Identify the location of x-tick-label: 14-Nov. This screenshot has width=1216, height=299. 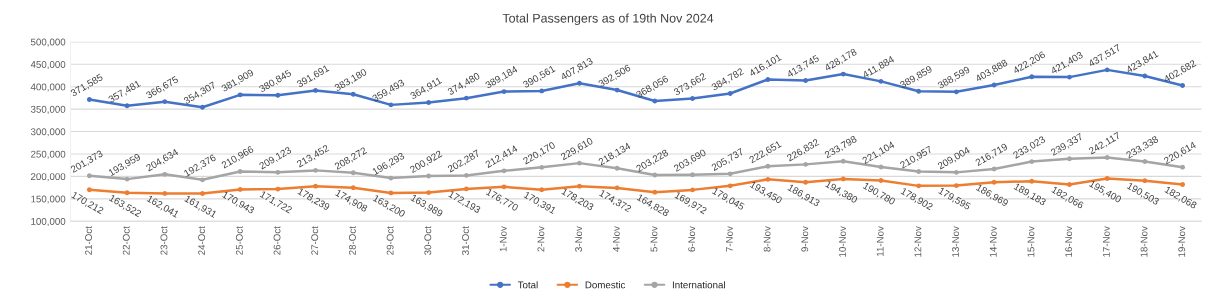
(993, 241).